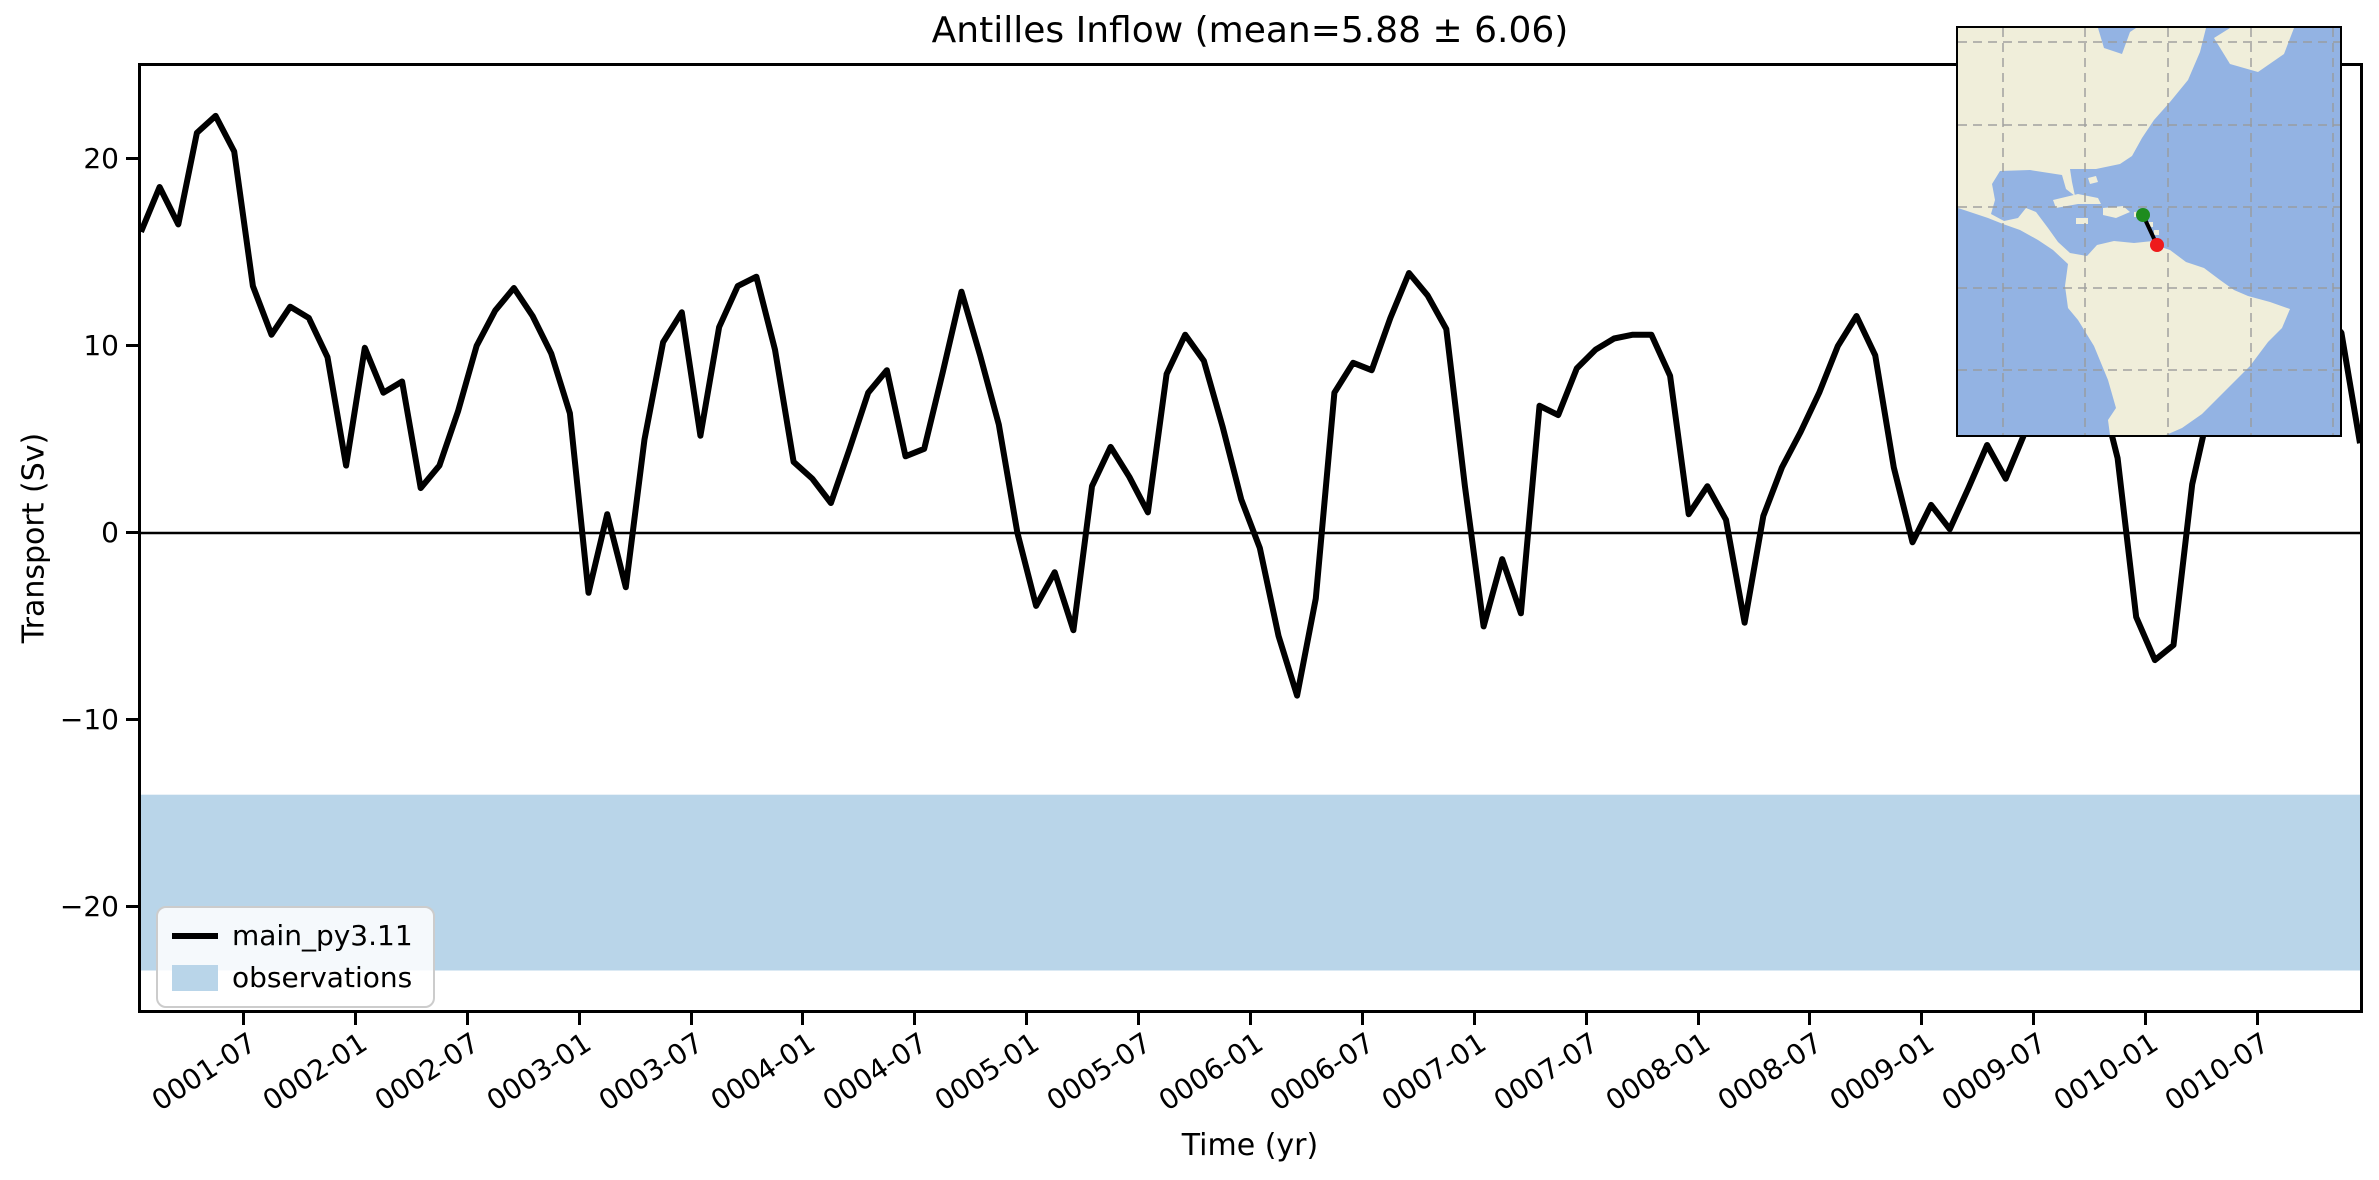  I want to click on x-tick-label: 0002-07, so click(427, 1072).